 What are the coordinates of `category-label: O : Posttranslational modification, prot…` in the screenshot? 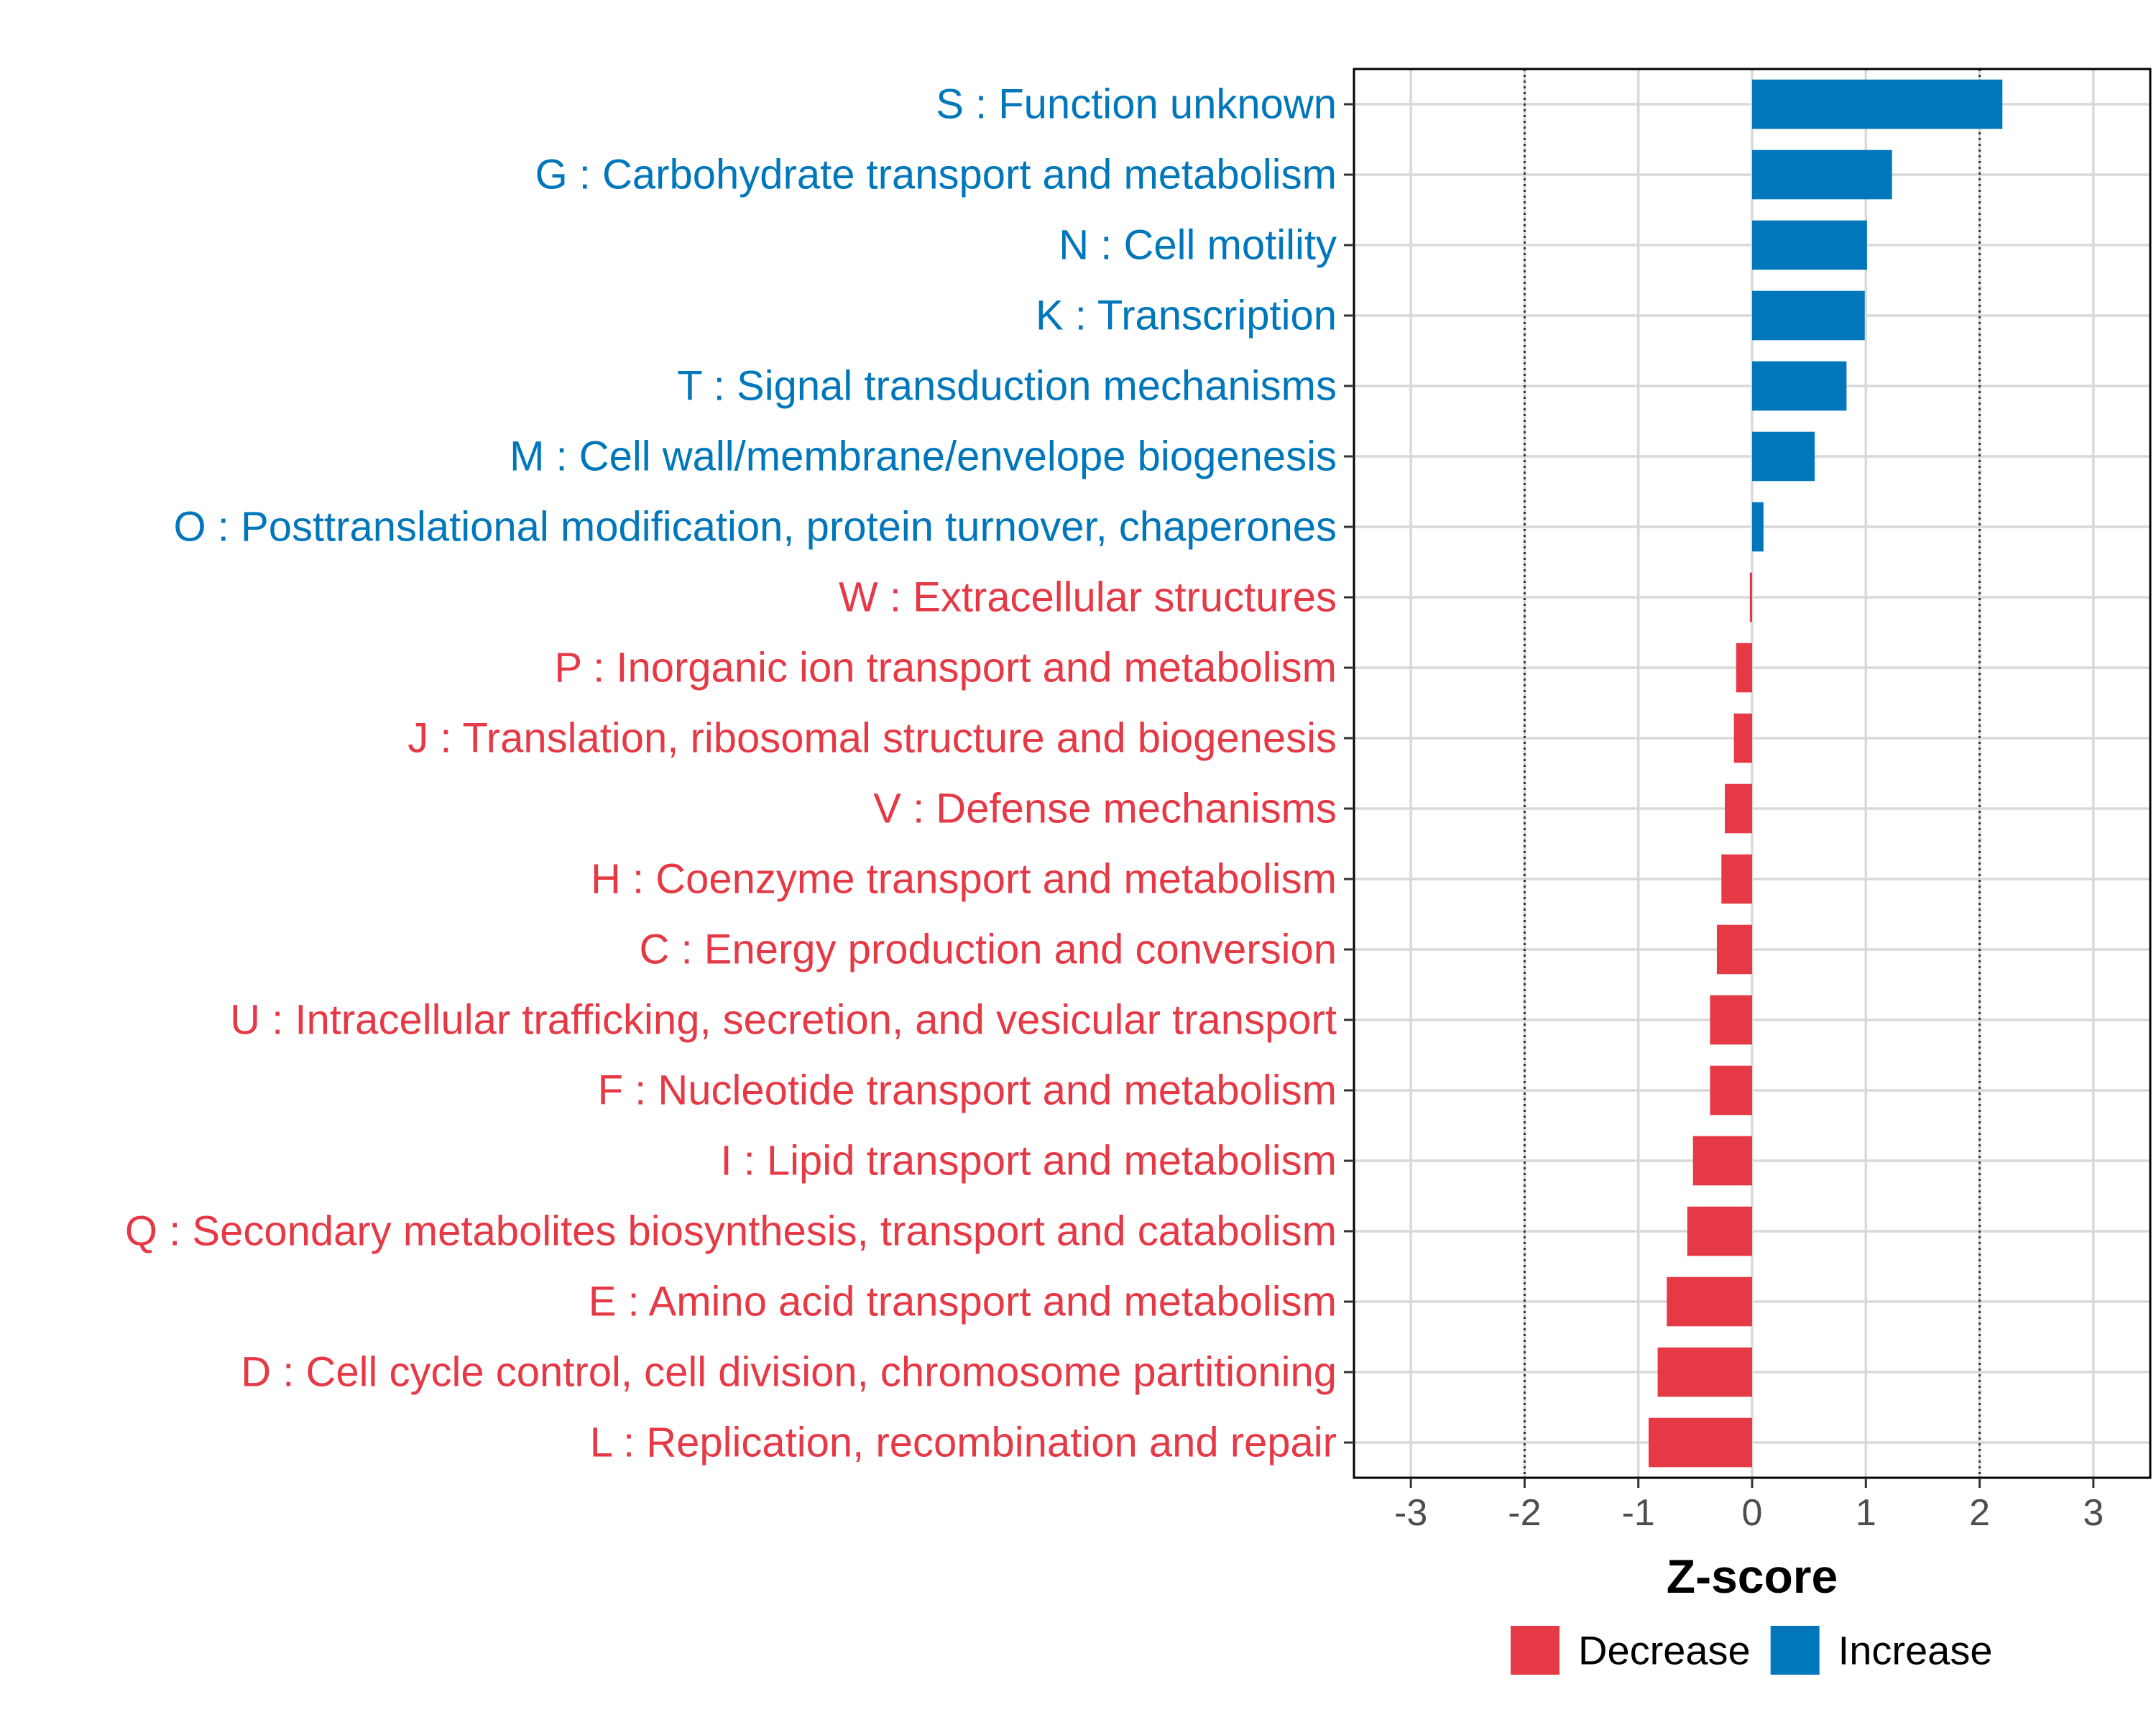 It's located at (755, 527).